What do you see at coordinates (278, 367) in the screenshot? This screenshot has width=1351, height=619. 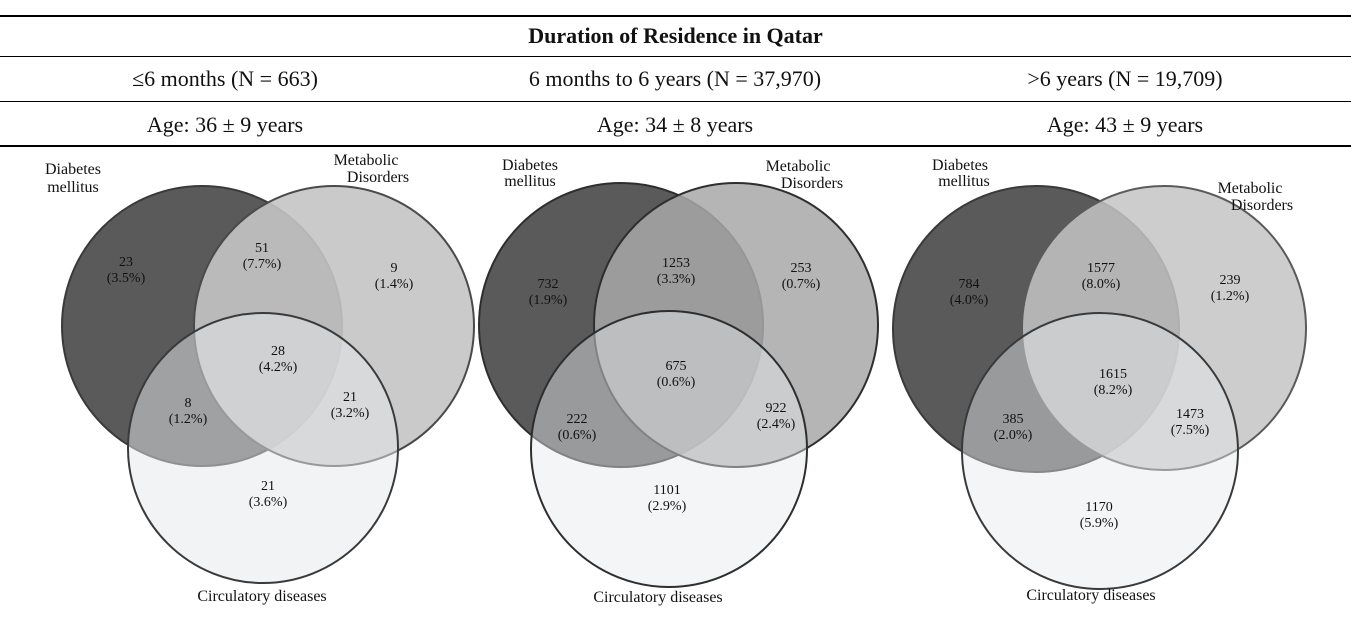 I see `pct-all-three: (4.2%)` at bounding box center [278, 367].